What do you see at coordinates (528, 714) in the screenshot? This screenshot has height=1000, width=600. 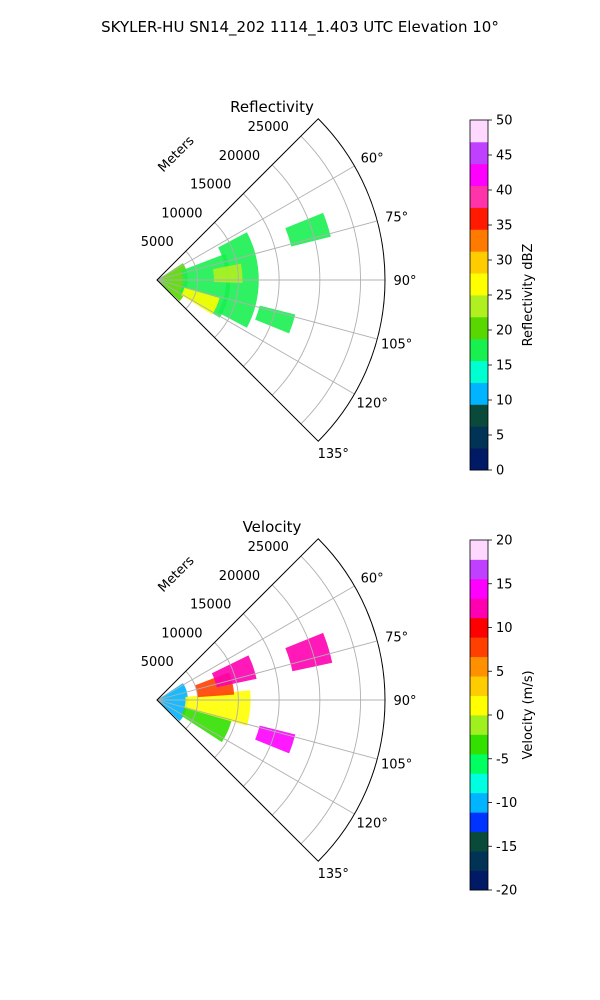 I see `colorbar-label: Velocity (m/s)` at bounding box center [528, 714].